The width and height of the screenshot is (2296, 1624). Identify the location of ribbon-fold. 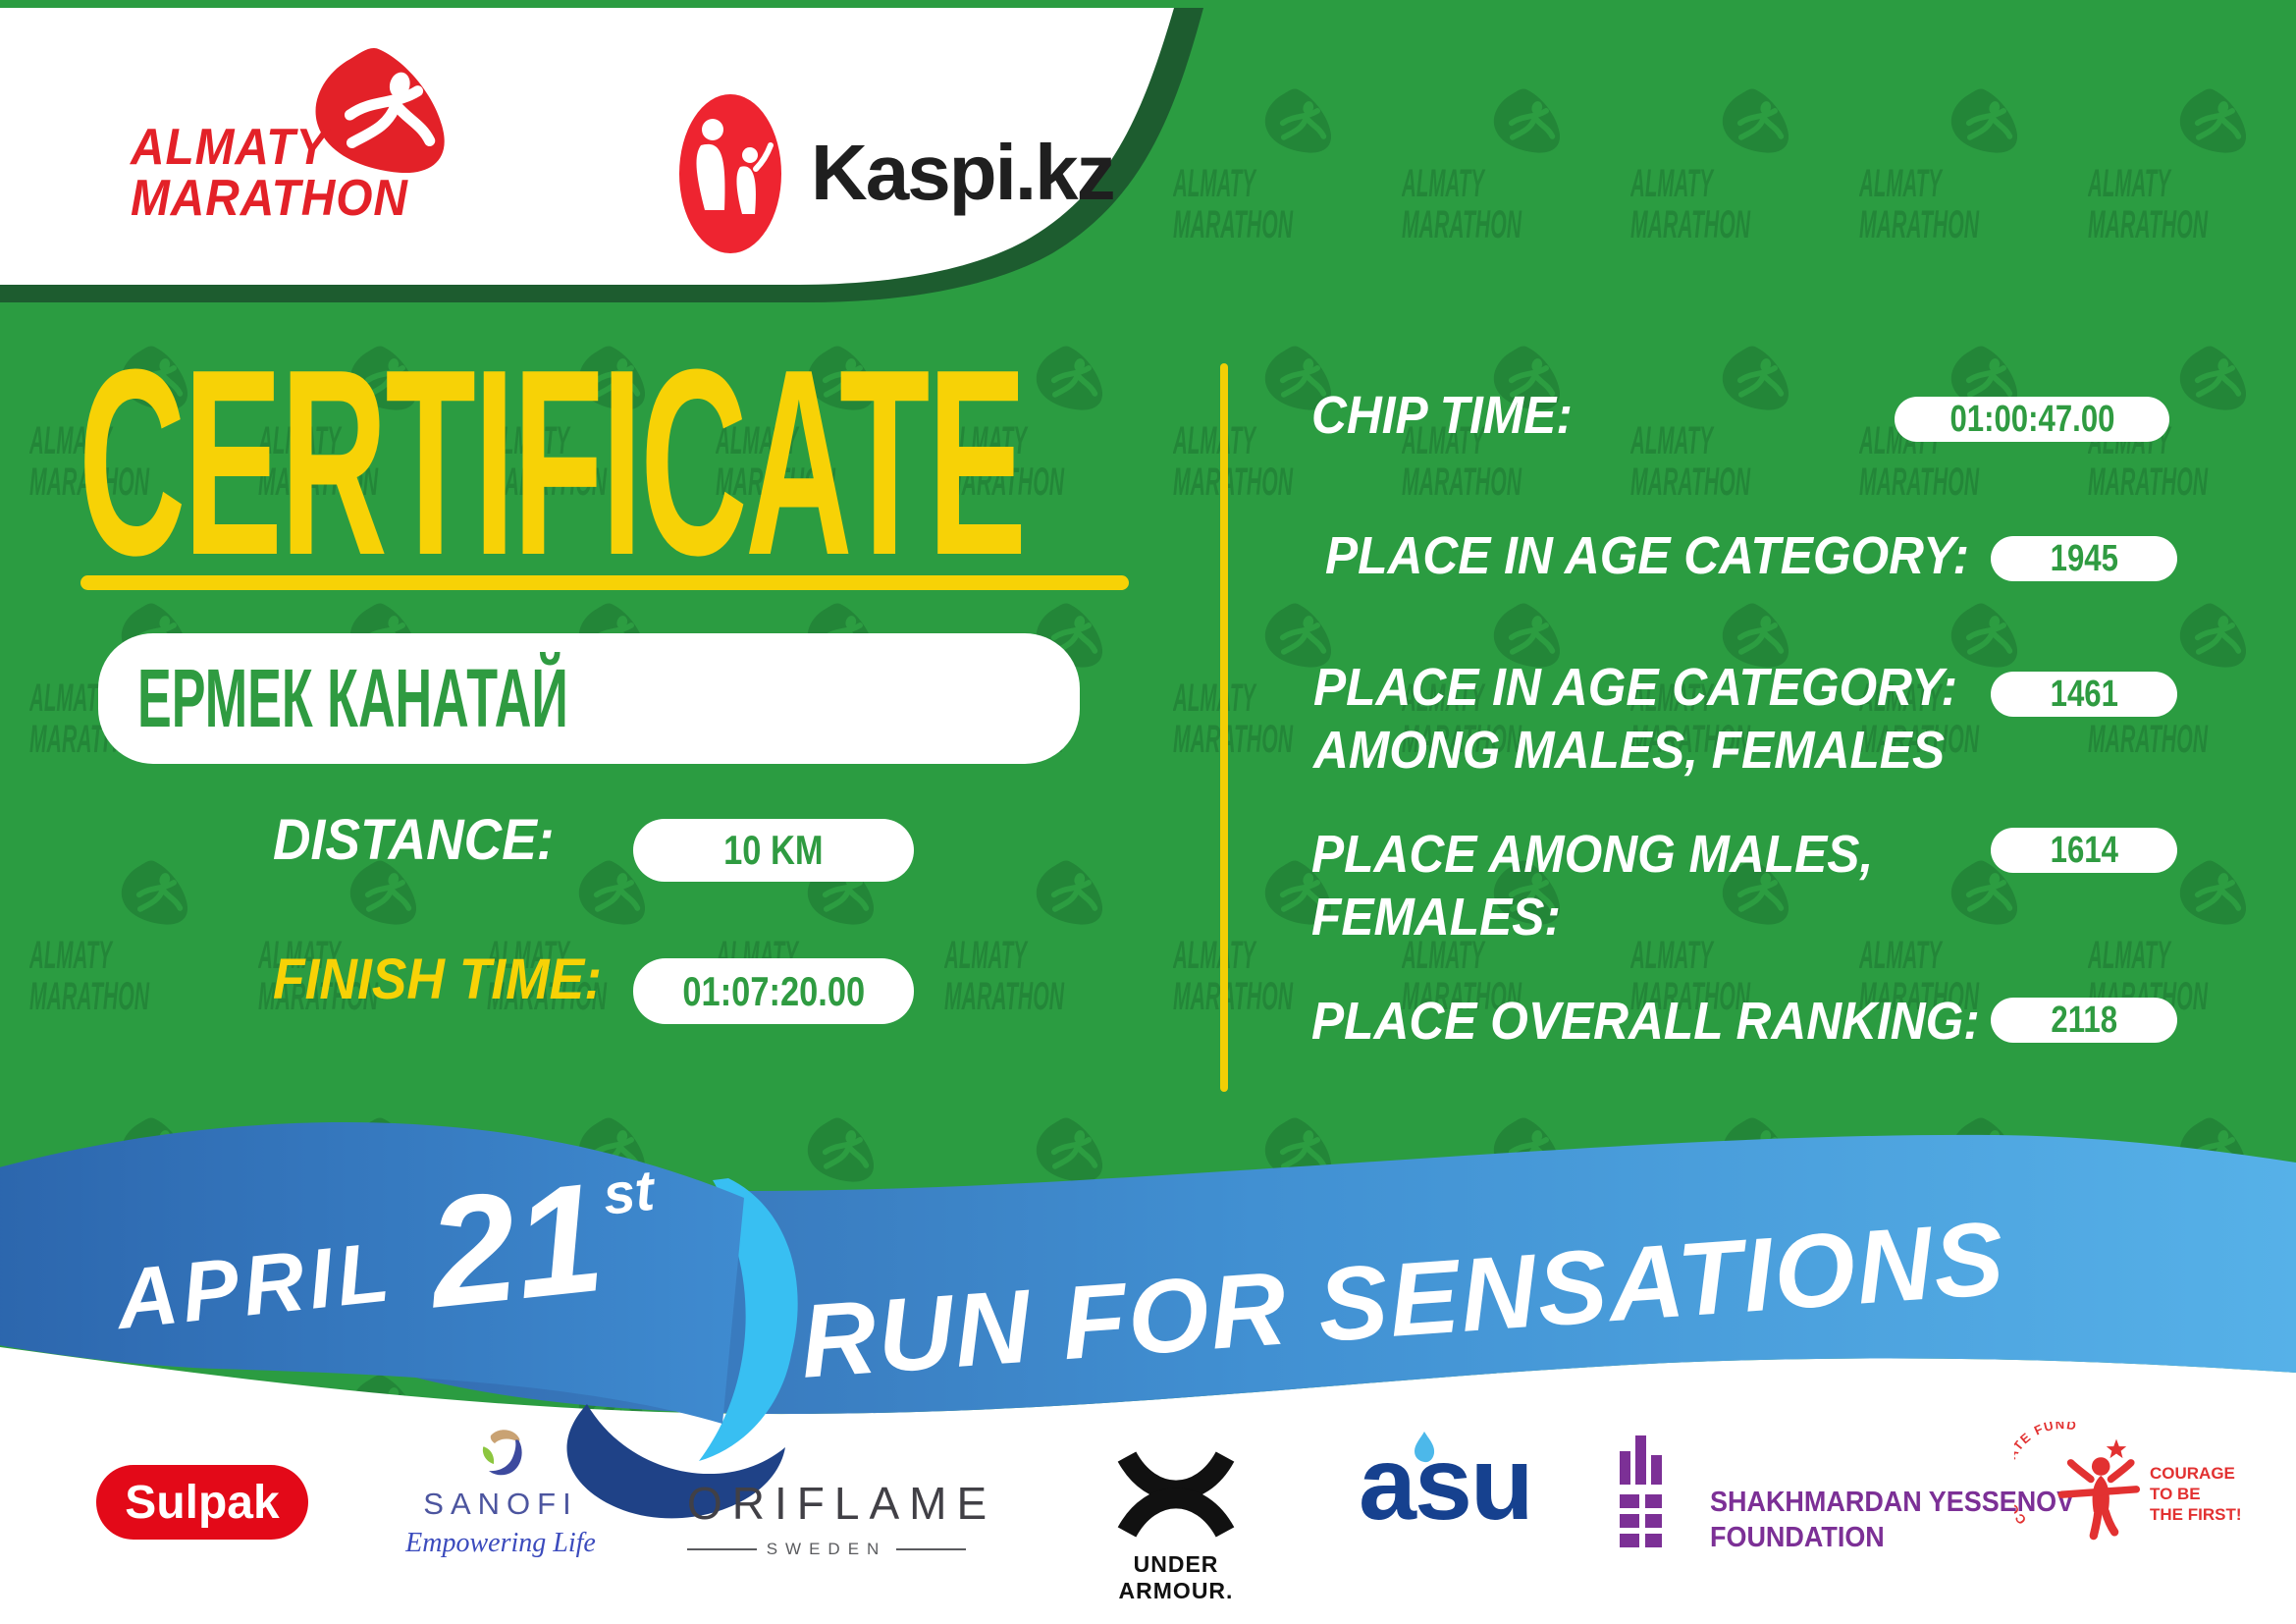
(748, 1319).